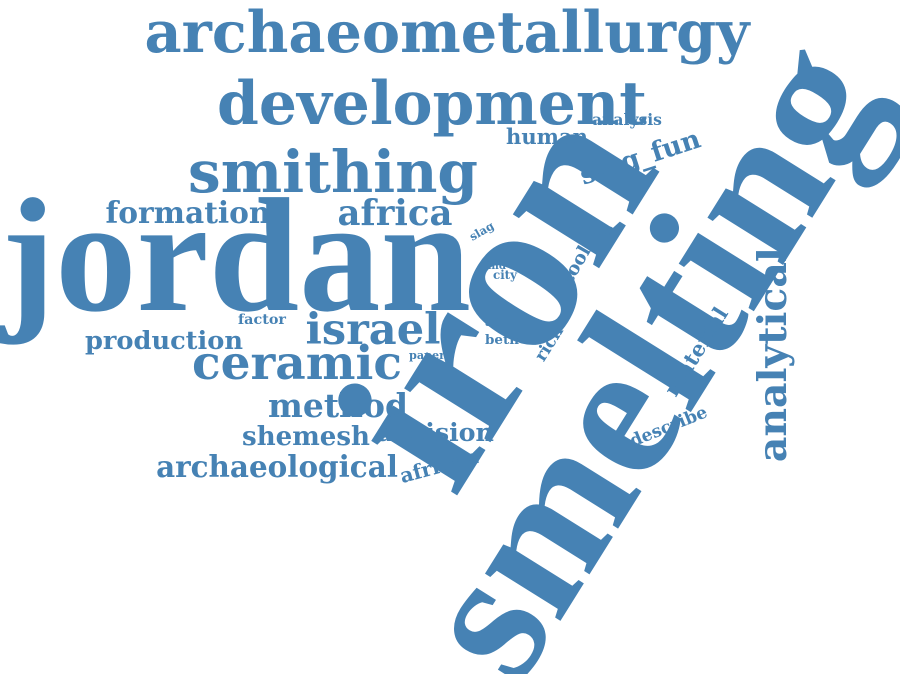  What do you see at coordinates (590, 229) in the screenshot?
I see `word-zarqa: zarqa` at bounding box center [590, 229].